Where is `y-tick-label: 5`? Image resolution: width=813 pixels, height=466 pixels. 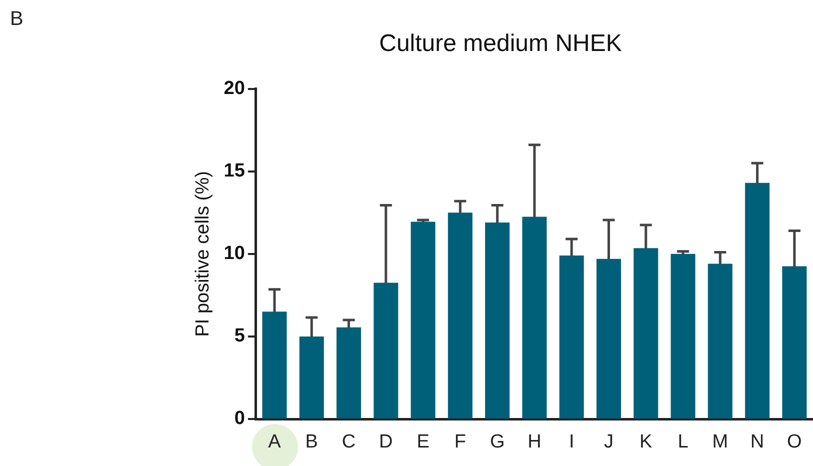 y-tick-label: 5 is located at coordinates (240, 336).